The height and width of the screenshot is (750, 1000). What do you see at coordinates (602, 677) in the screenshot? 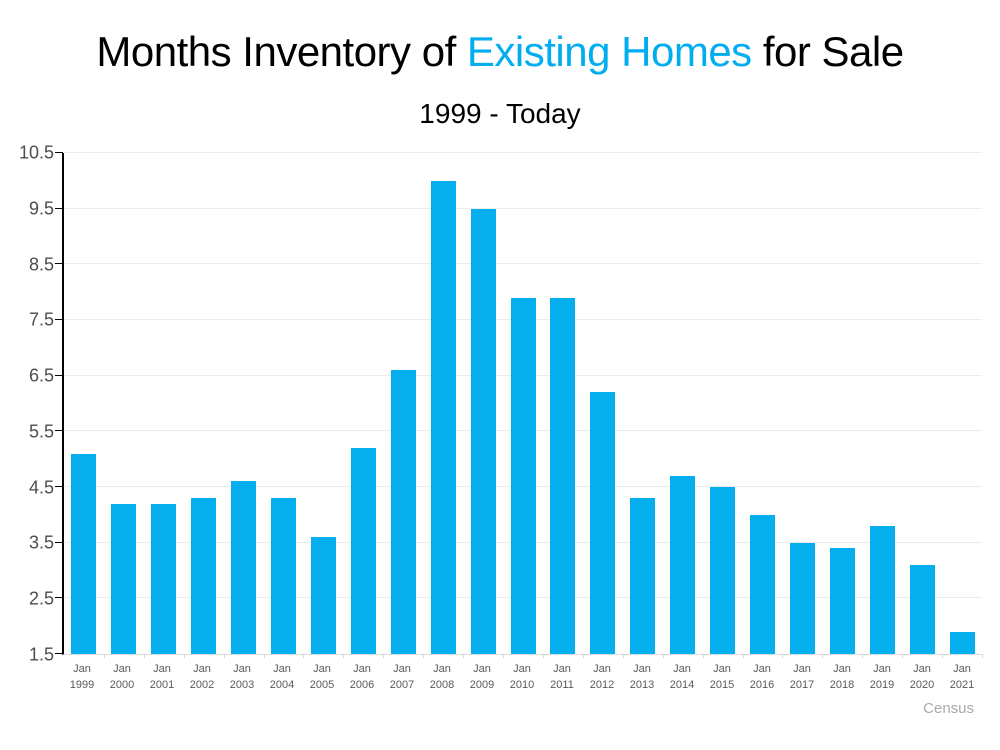
I see `x-tick-label: Jan 2012` at bounding box center [602, 677].